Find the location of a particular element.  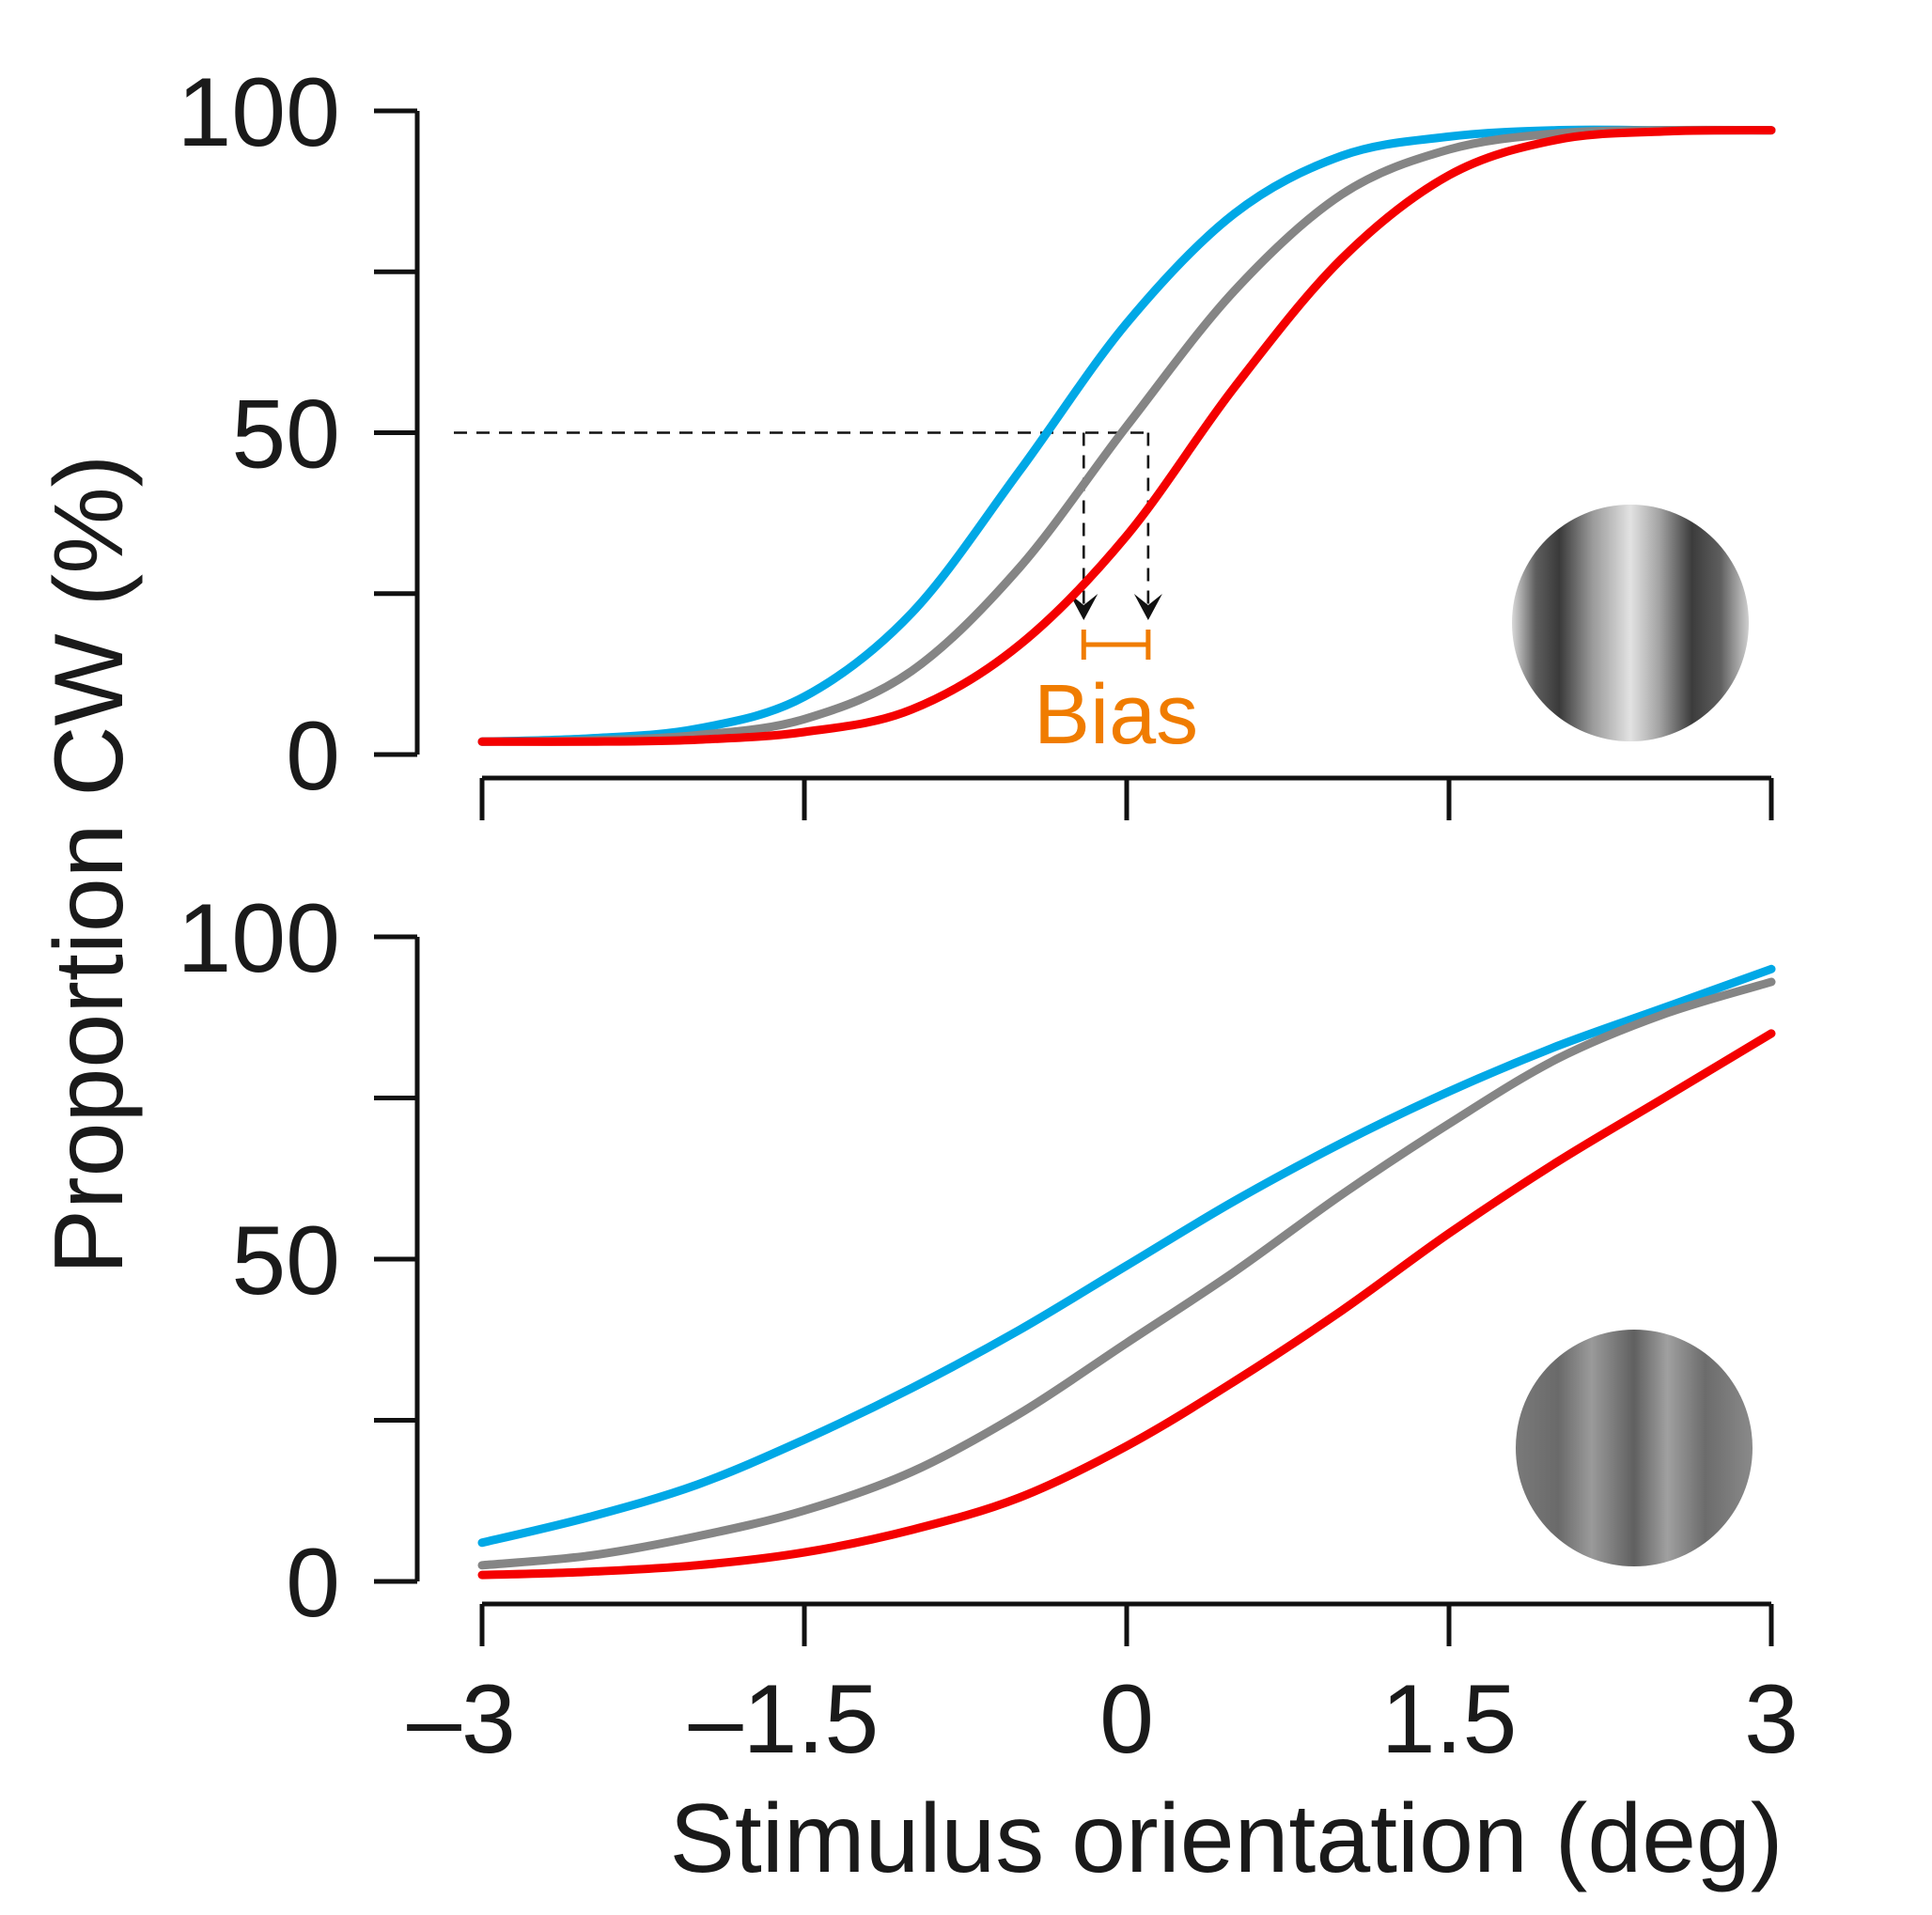

x-axis-title: Stimulus orientation (deg) is located at coordinates (1226, 1838).